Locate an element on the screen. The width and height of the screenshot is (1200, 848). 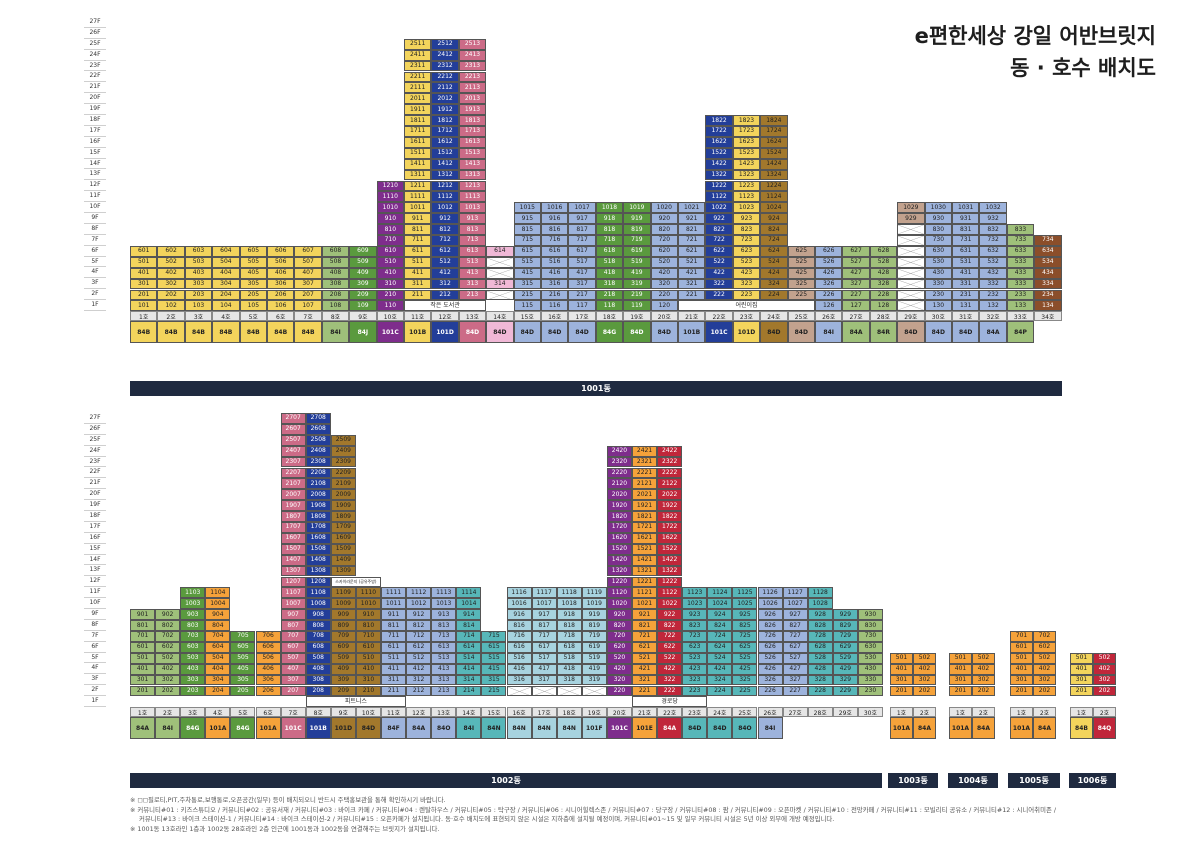
unit-1002-928: 928 is located at coordinates (820, 615).